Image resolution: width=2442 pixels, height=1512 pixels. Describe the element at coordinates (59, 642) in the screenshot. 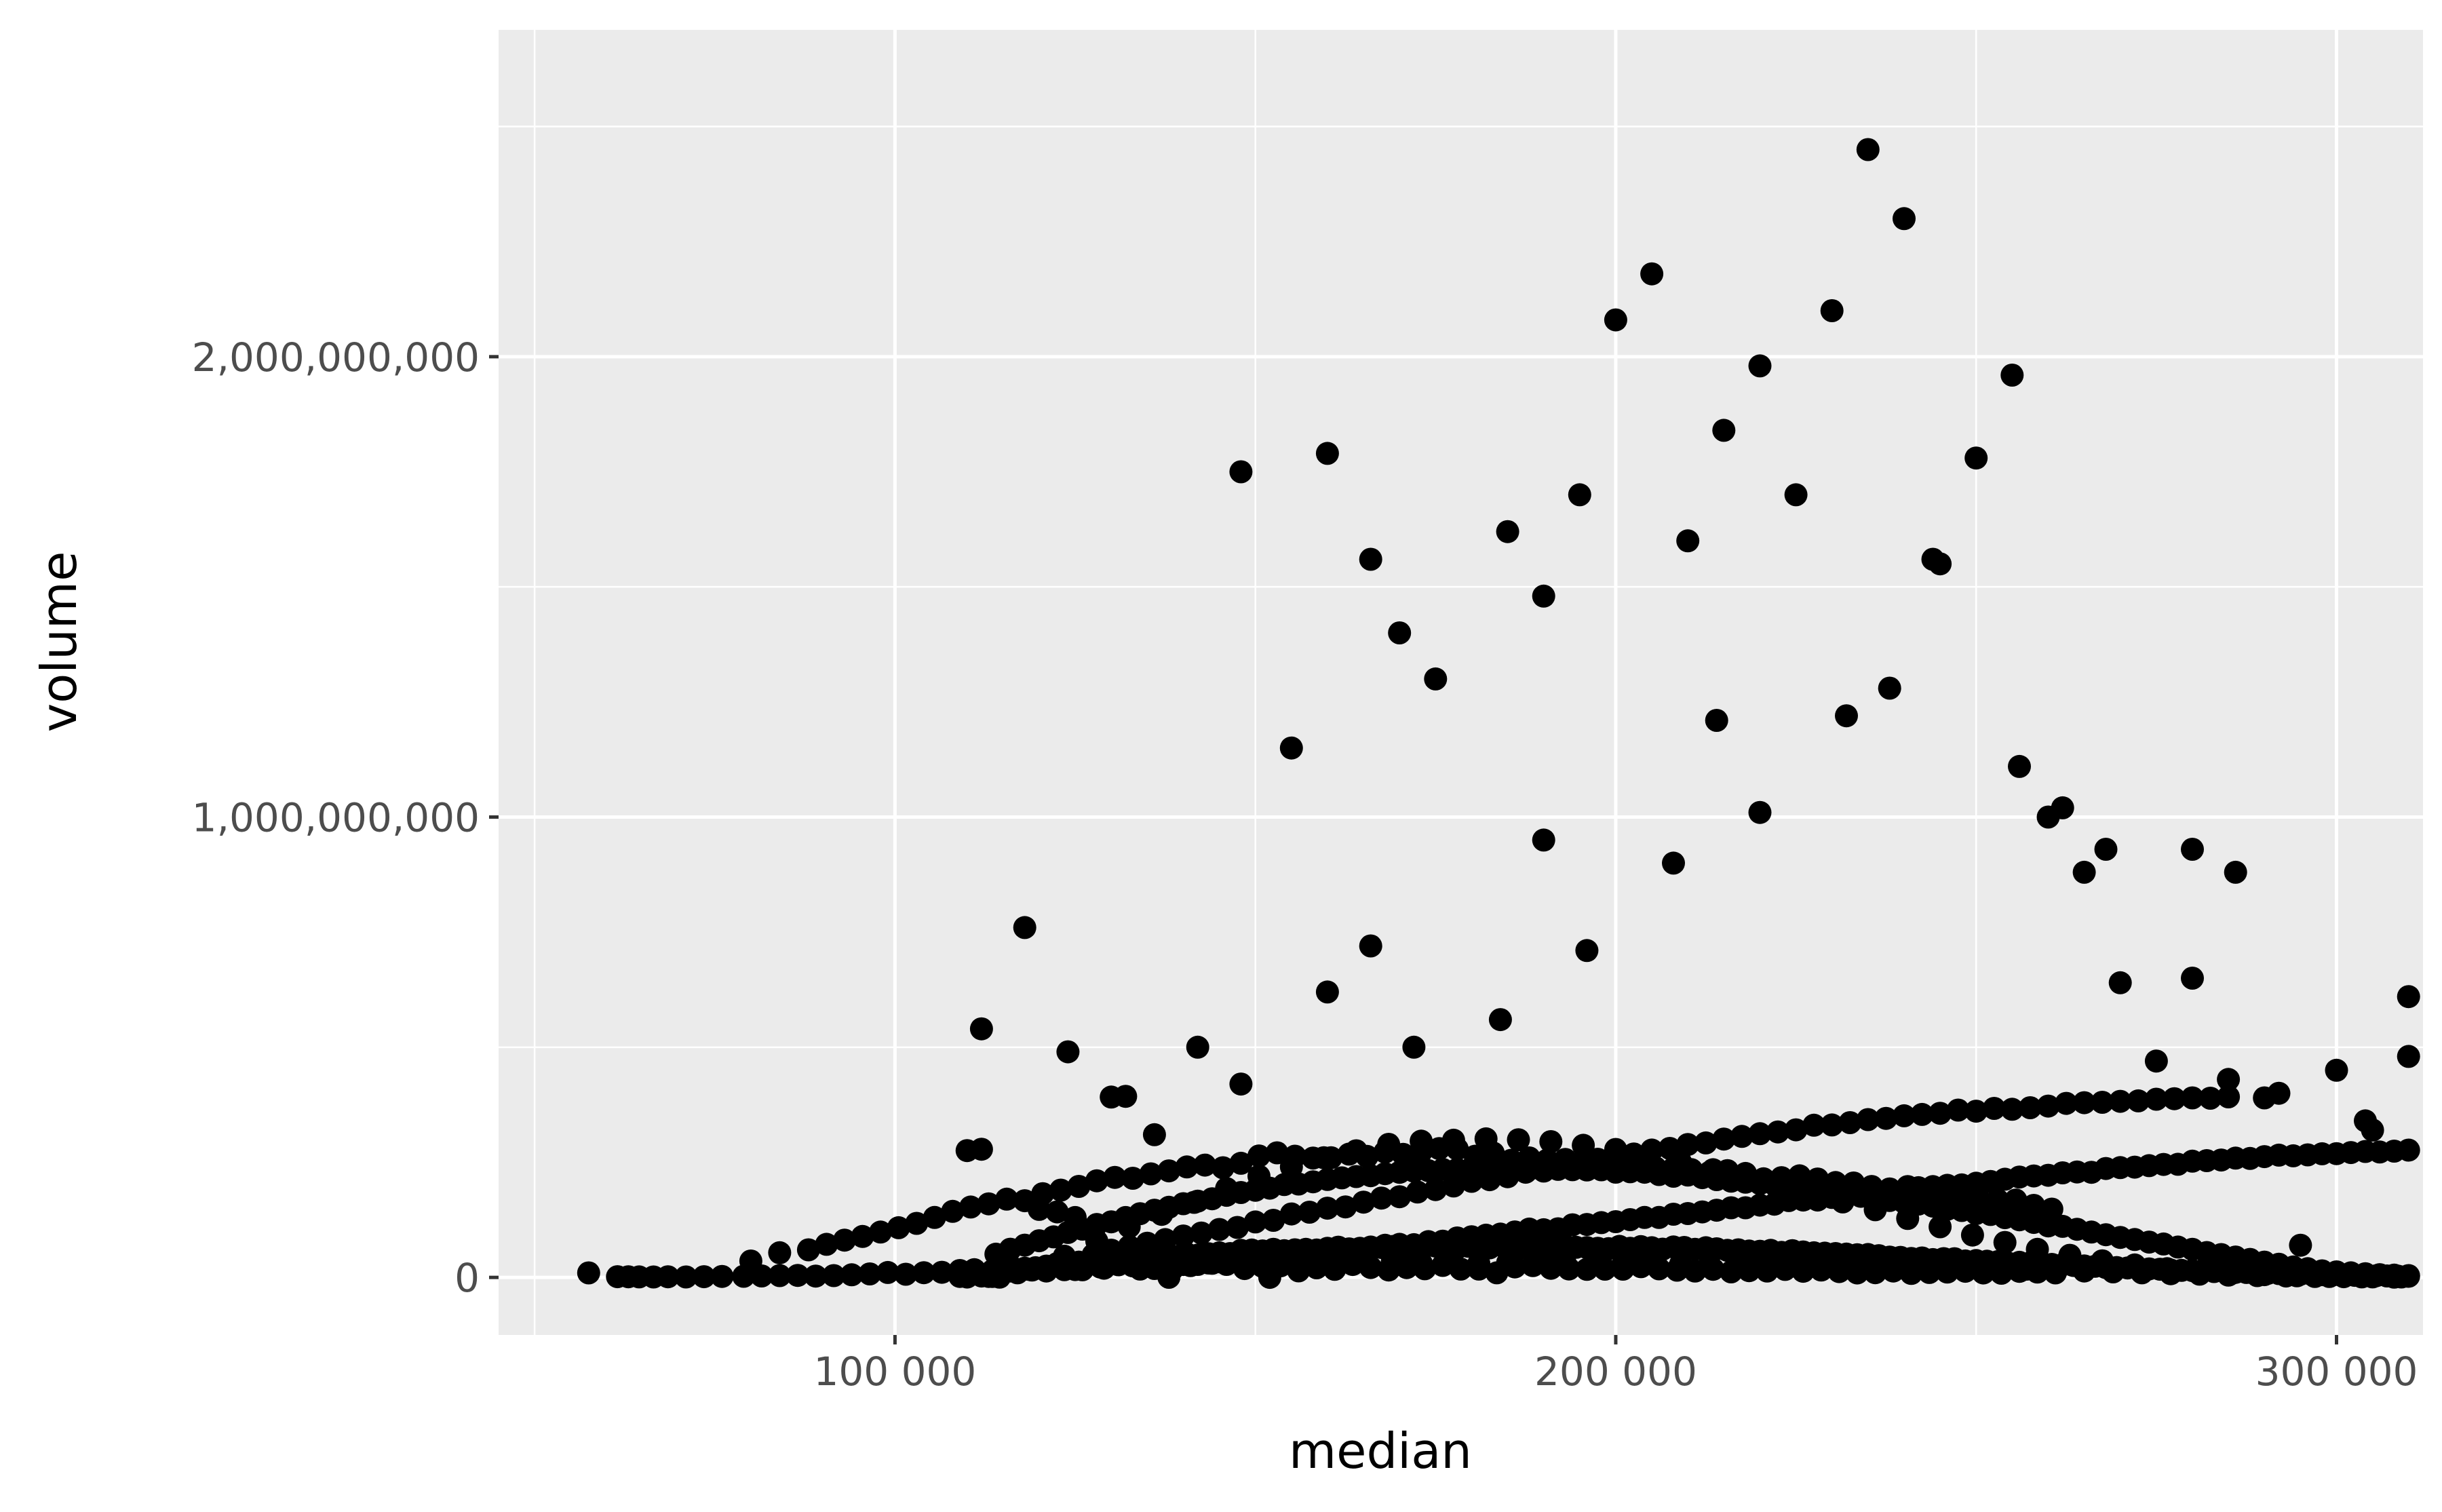

I see `y-axis-title: volume` at that location.